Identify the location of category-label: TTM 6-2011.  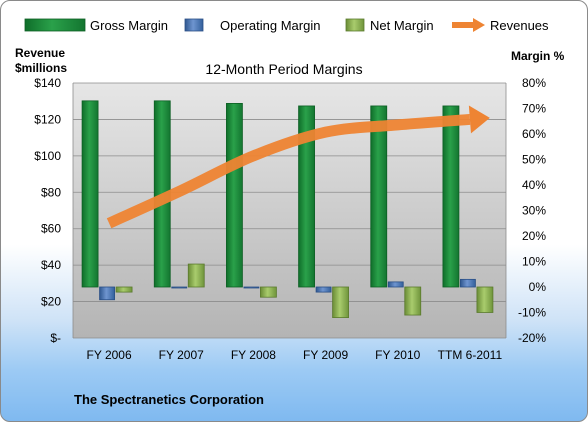
(470, 355).